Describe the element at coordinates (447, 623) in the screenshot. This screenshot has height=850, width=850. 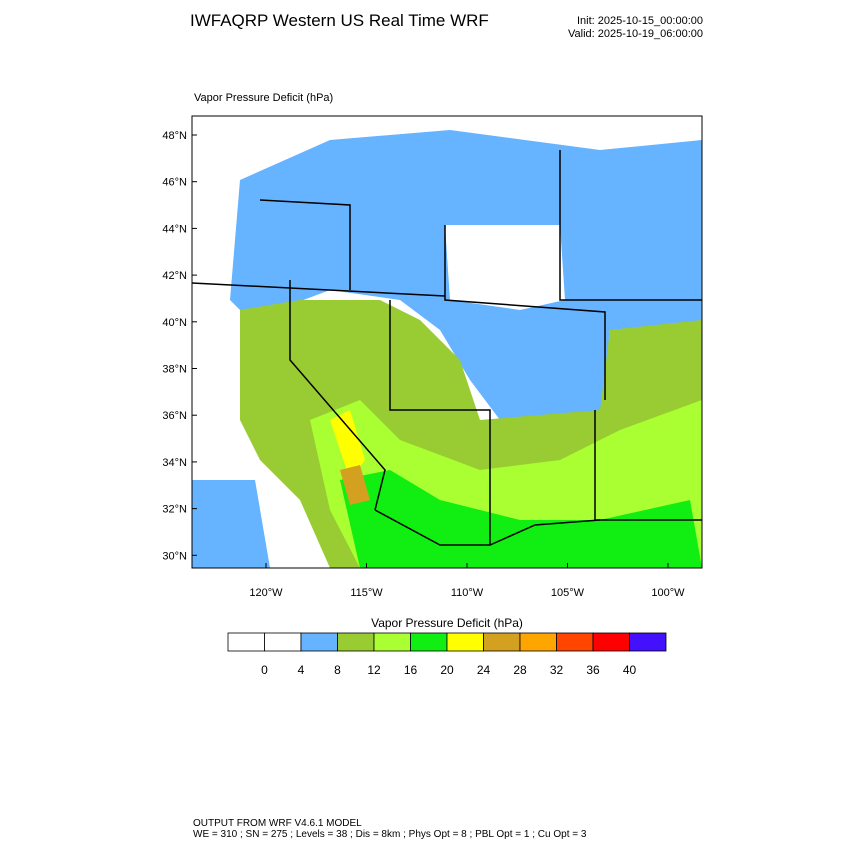
I see `colorbar-title: Vapor Pressure Deficit (hPa)` at that location.